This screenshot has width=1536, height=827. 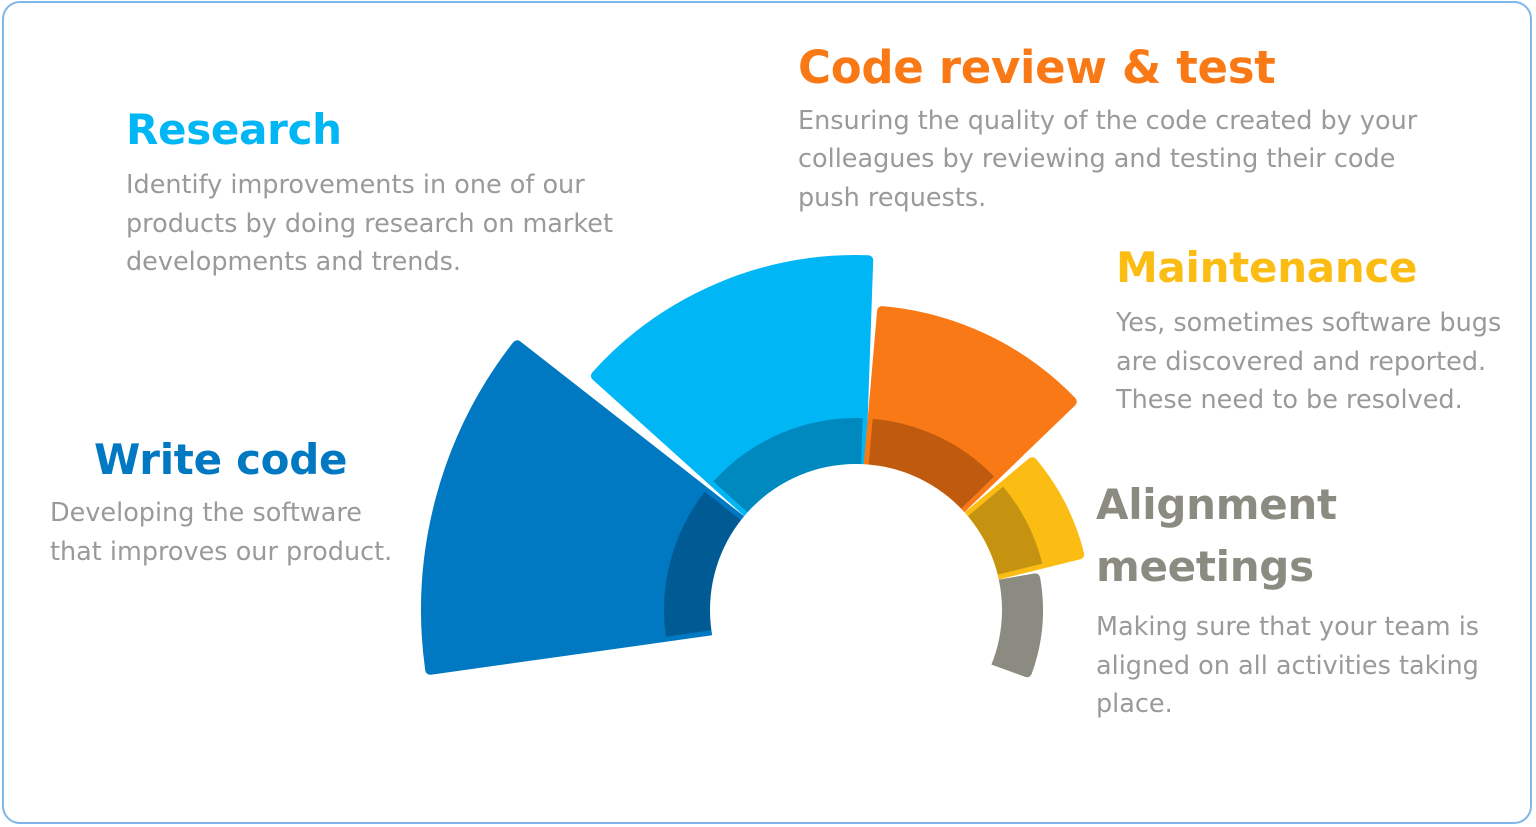 What do you see at coordinates (702, 564) in the screenshot?
I see `write-code-inner-band` at bounding box center [702, 564].